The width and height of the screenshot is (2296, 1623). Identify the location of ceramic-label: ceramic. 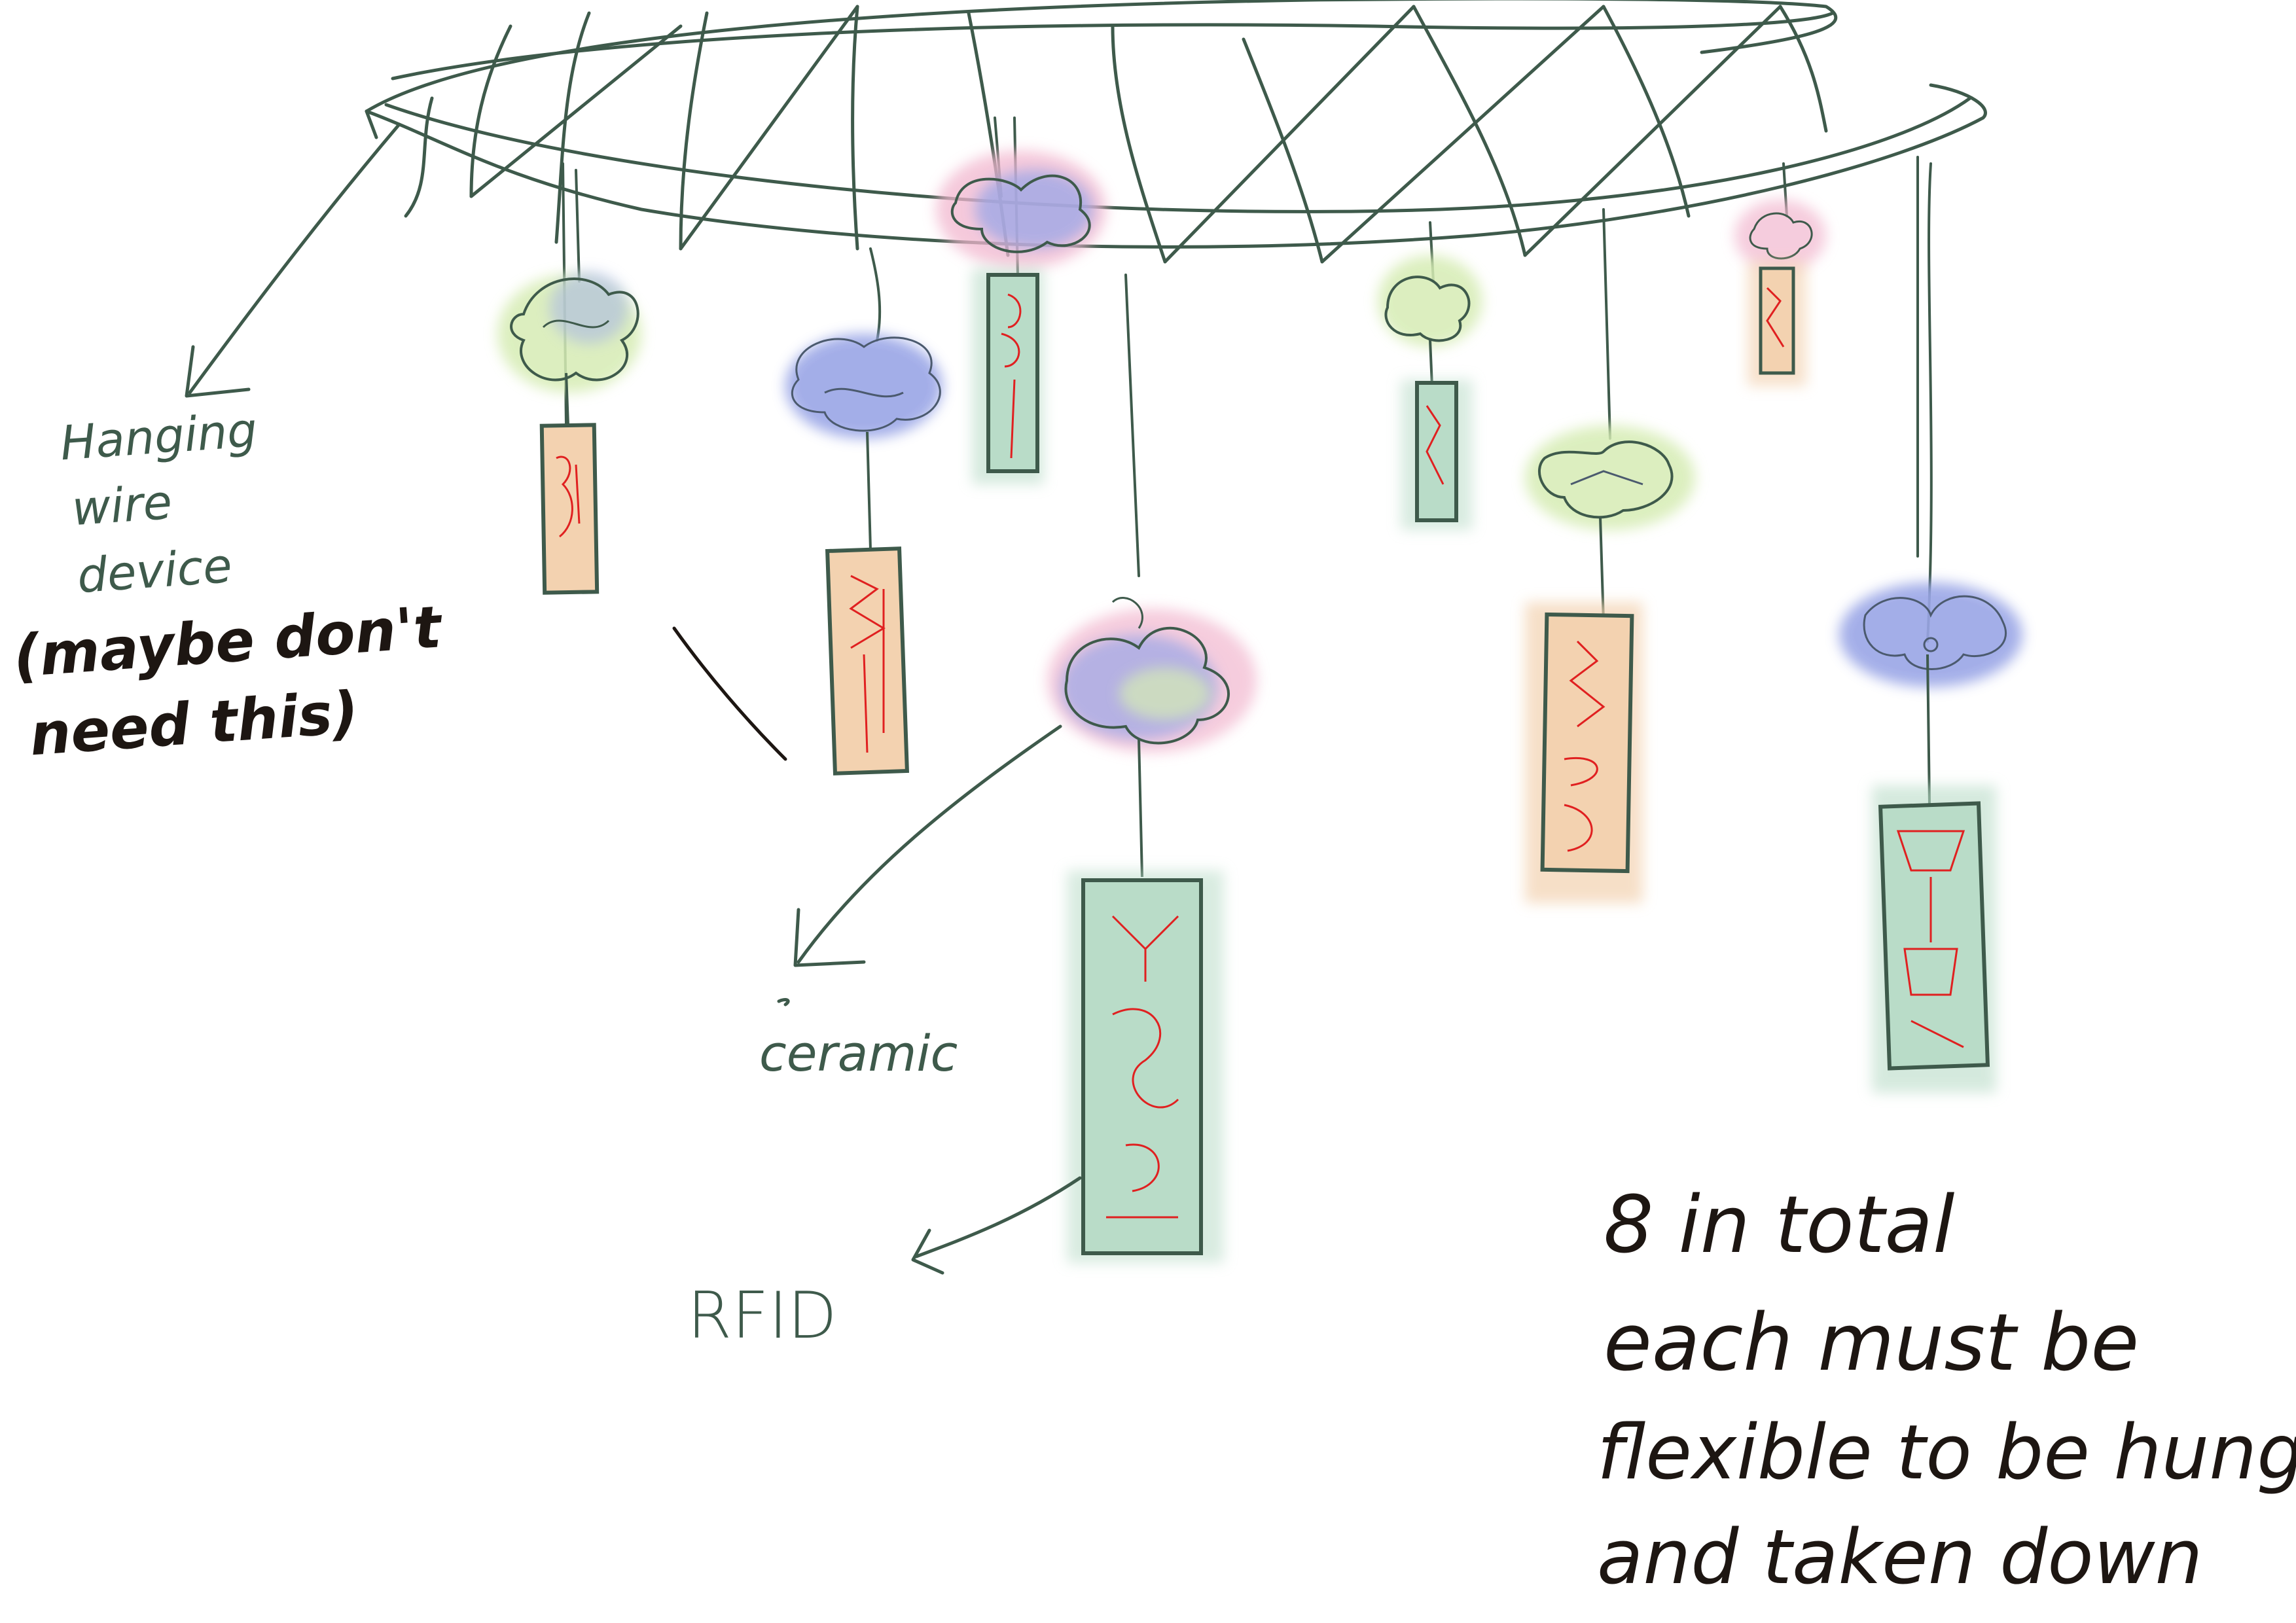
(858, 1053).